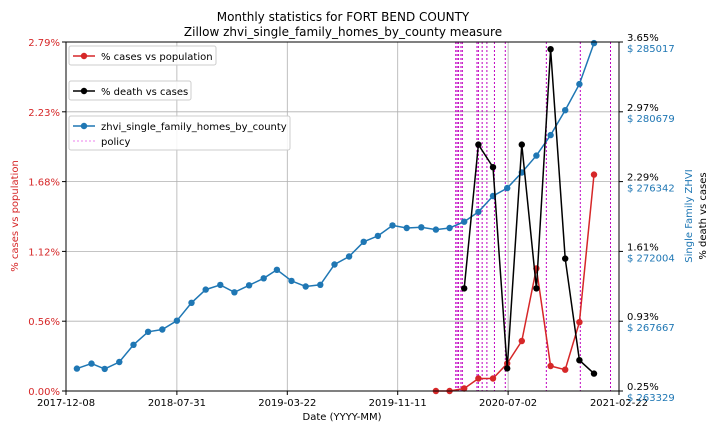 The image size is (720, 432). Describe the element at coordinates (651, 398) in the screenshot. I see `right-tick-label-zhvi: $ 263329` at that location.